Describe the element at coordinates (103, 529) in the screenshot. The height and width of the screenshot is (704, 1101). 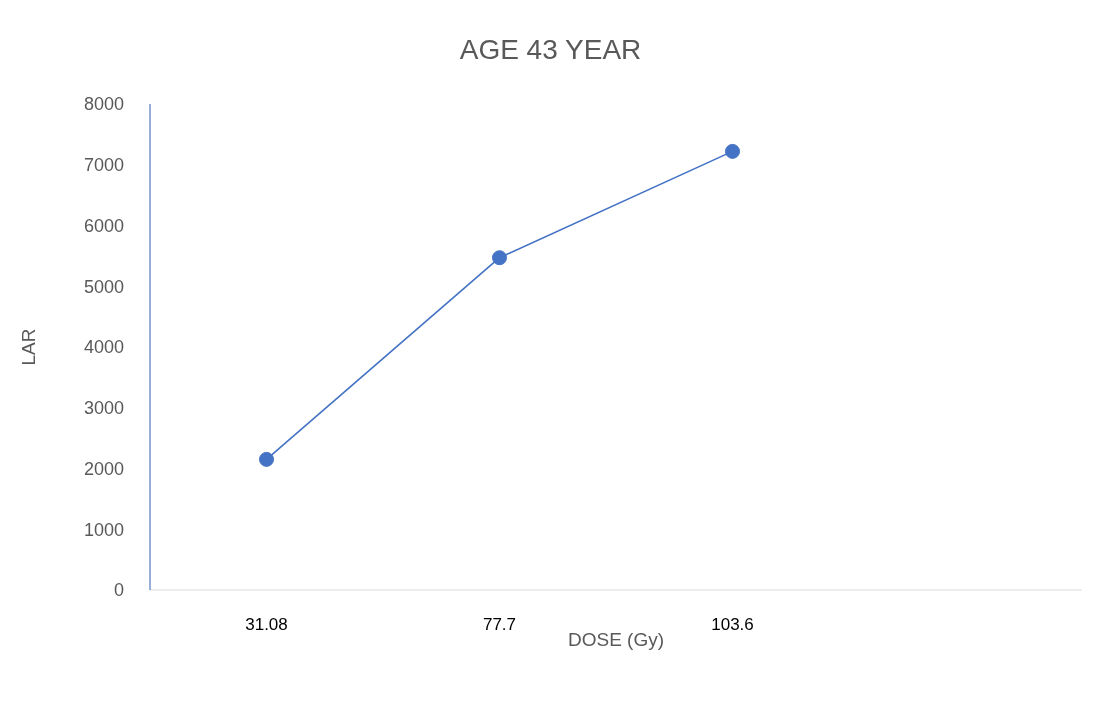
I see `y-tick-label: 1000` at that location.